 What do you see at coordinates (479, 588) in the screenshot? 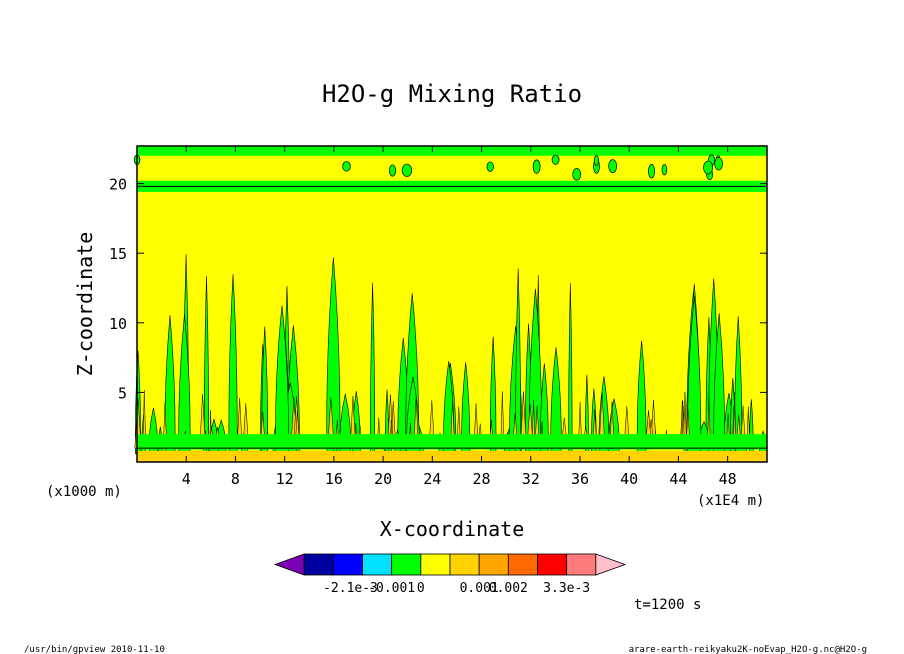
I see `colorbar-label: 0.001` at bounding box center [479, 588].